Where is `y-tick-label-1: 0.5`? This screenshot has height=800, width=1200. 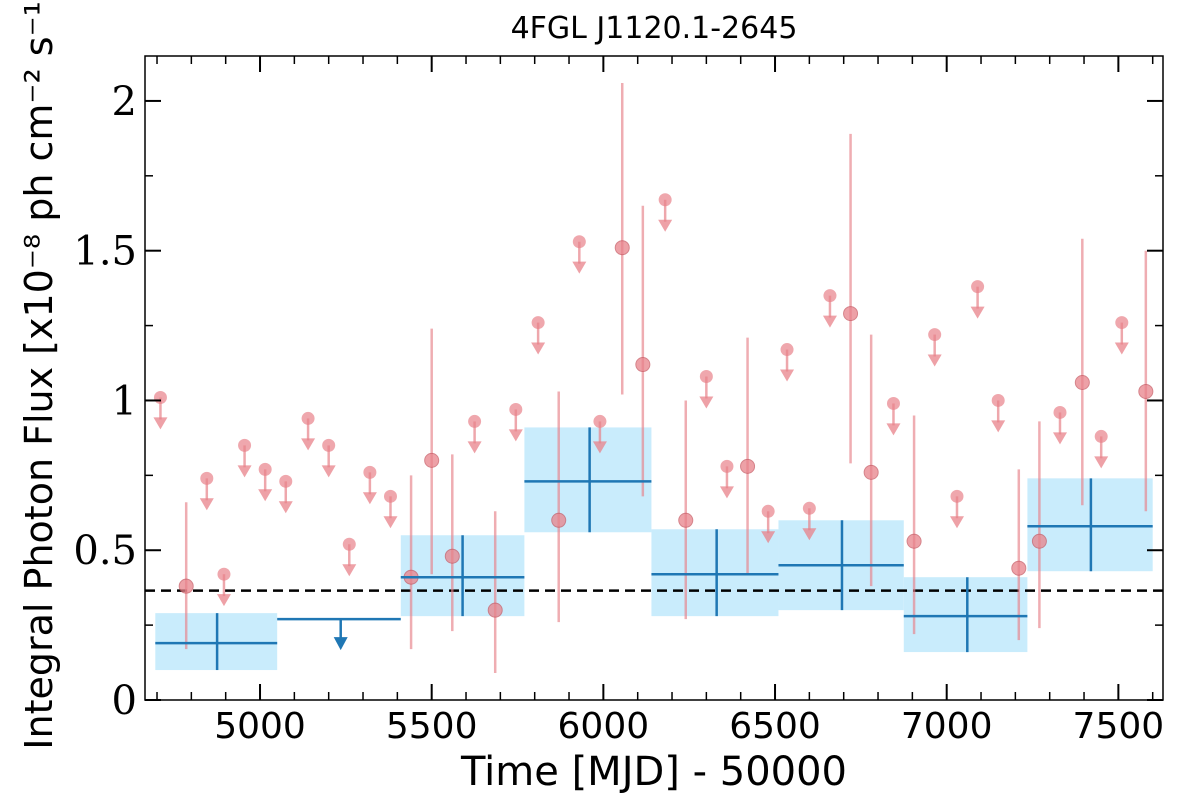
y-tick-label-1: 0.5 is located at coordinates (105, 551).